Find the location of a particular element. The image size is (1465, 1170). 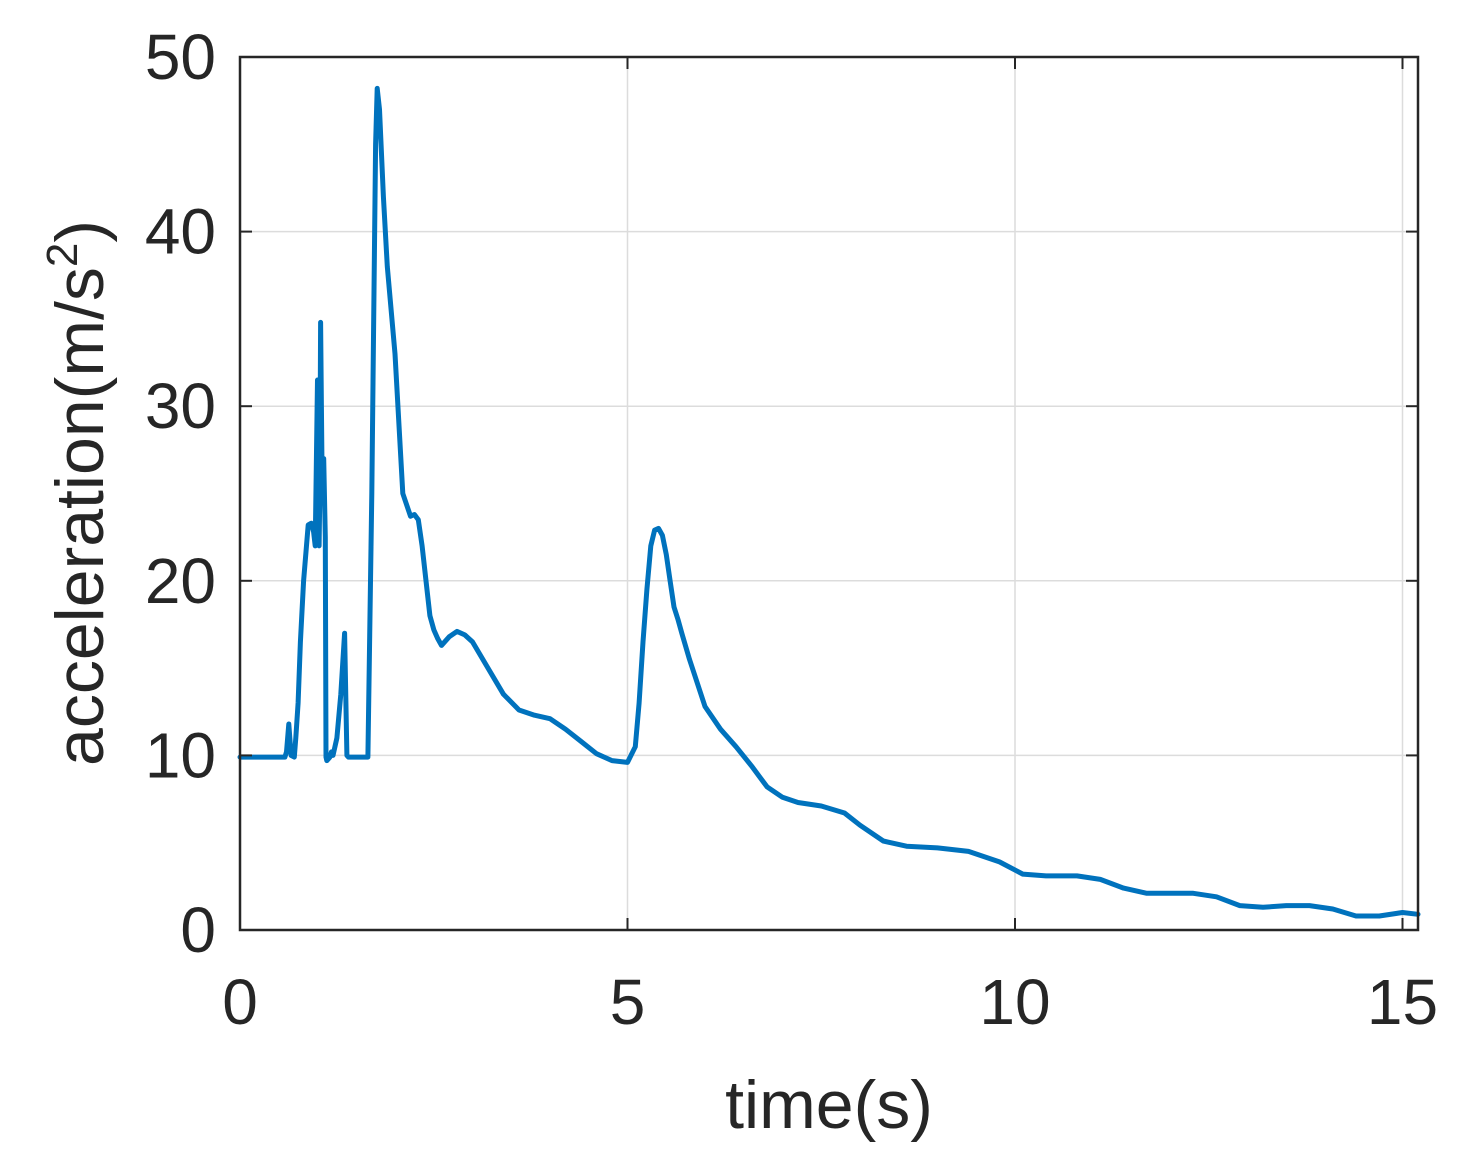

y-axis-label-close: ) is located at coordinates (80, 231).